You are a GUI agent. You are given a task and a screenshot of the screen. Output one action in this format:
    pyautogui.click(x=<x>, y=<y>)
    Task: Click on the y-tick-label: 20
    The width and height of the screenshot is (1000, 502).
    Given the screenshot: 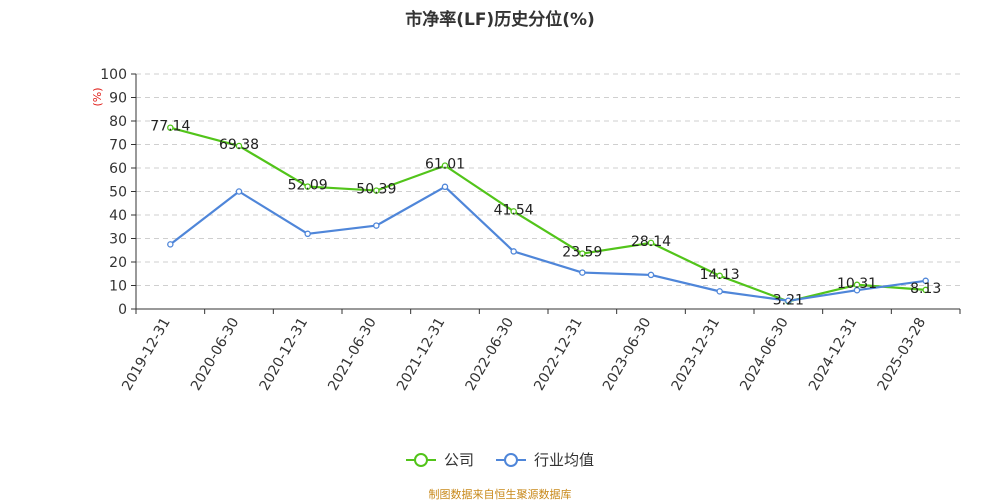 What is the action you would take?
    pyautogui.click(x=118, y=263)
    